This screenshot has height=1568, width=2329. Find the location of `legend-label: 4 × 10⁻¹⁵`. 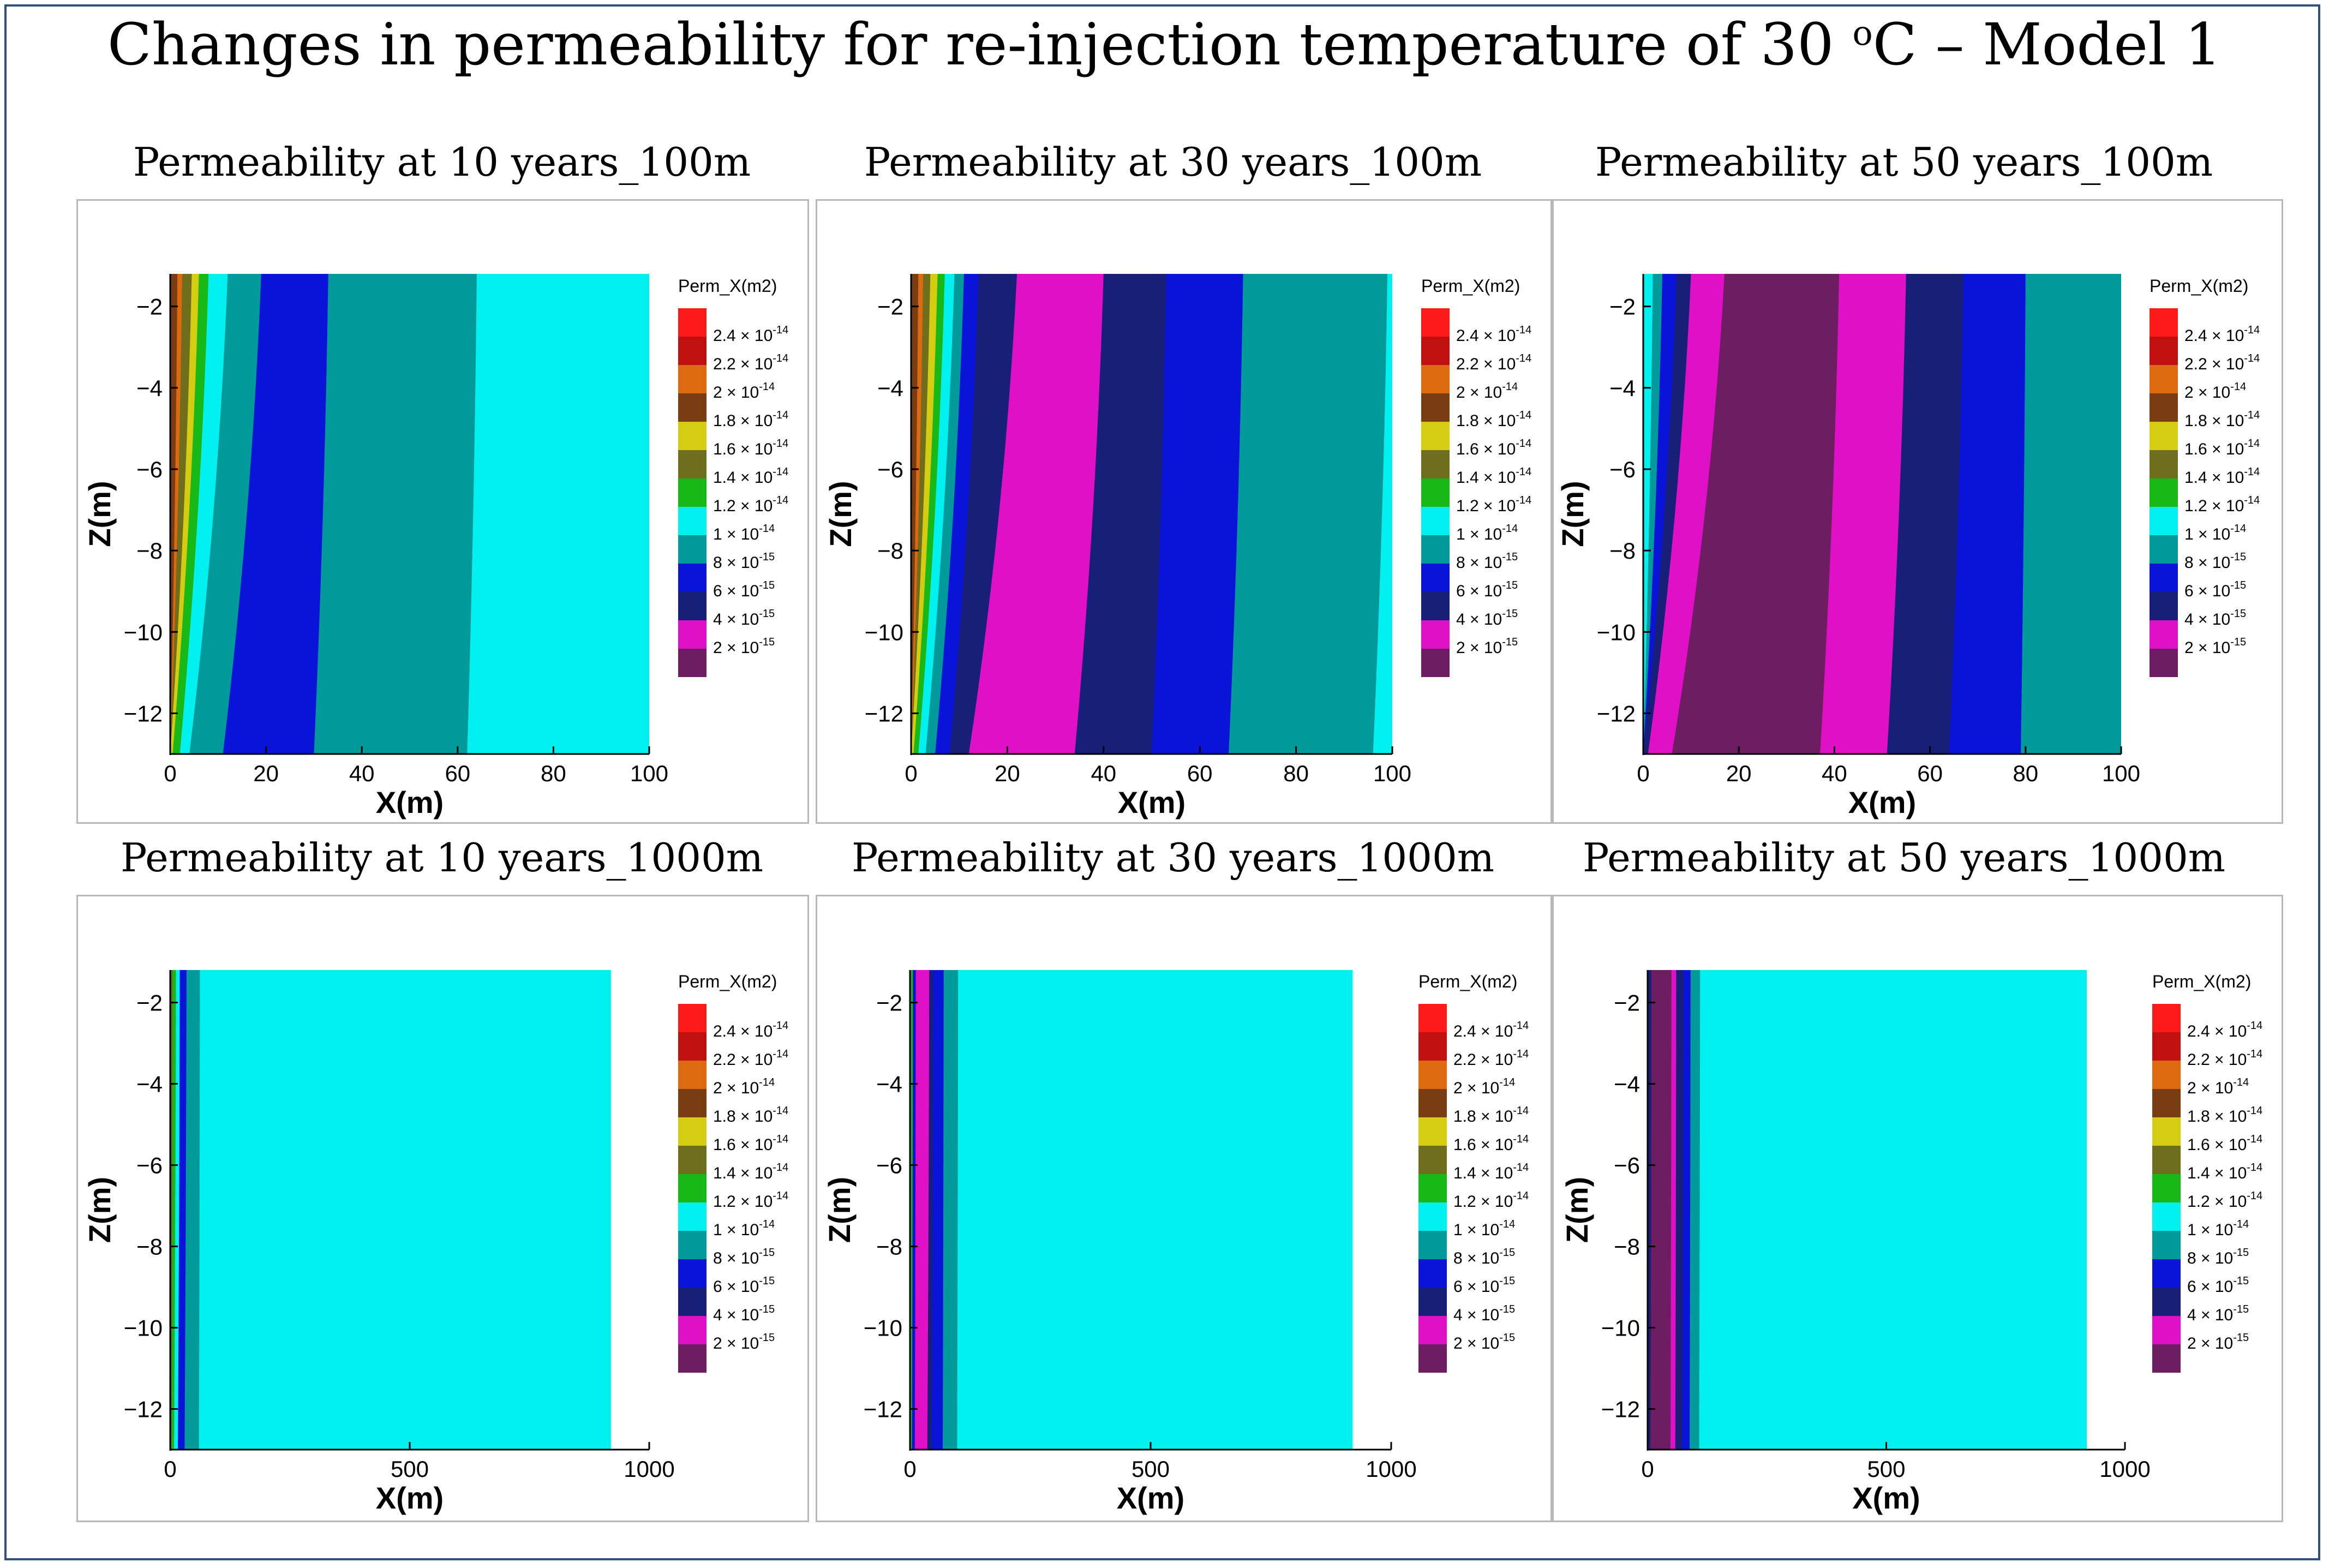

legend-label: 4 × 10⁻¹⁵ is located at coordinates (1484, 1314).